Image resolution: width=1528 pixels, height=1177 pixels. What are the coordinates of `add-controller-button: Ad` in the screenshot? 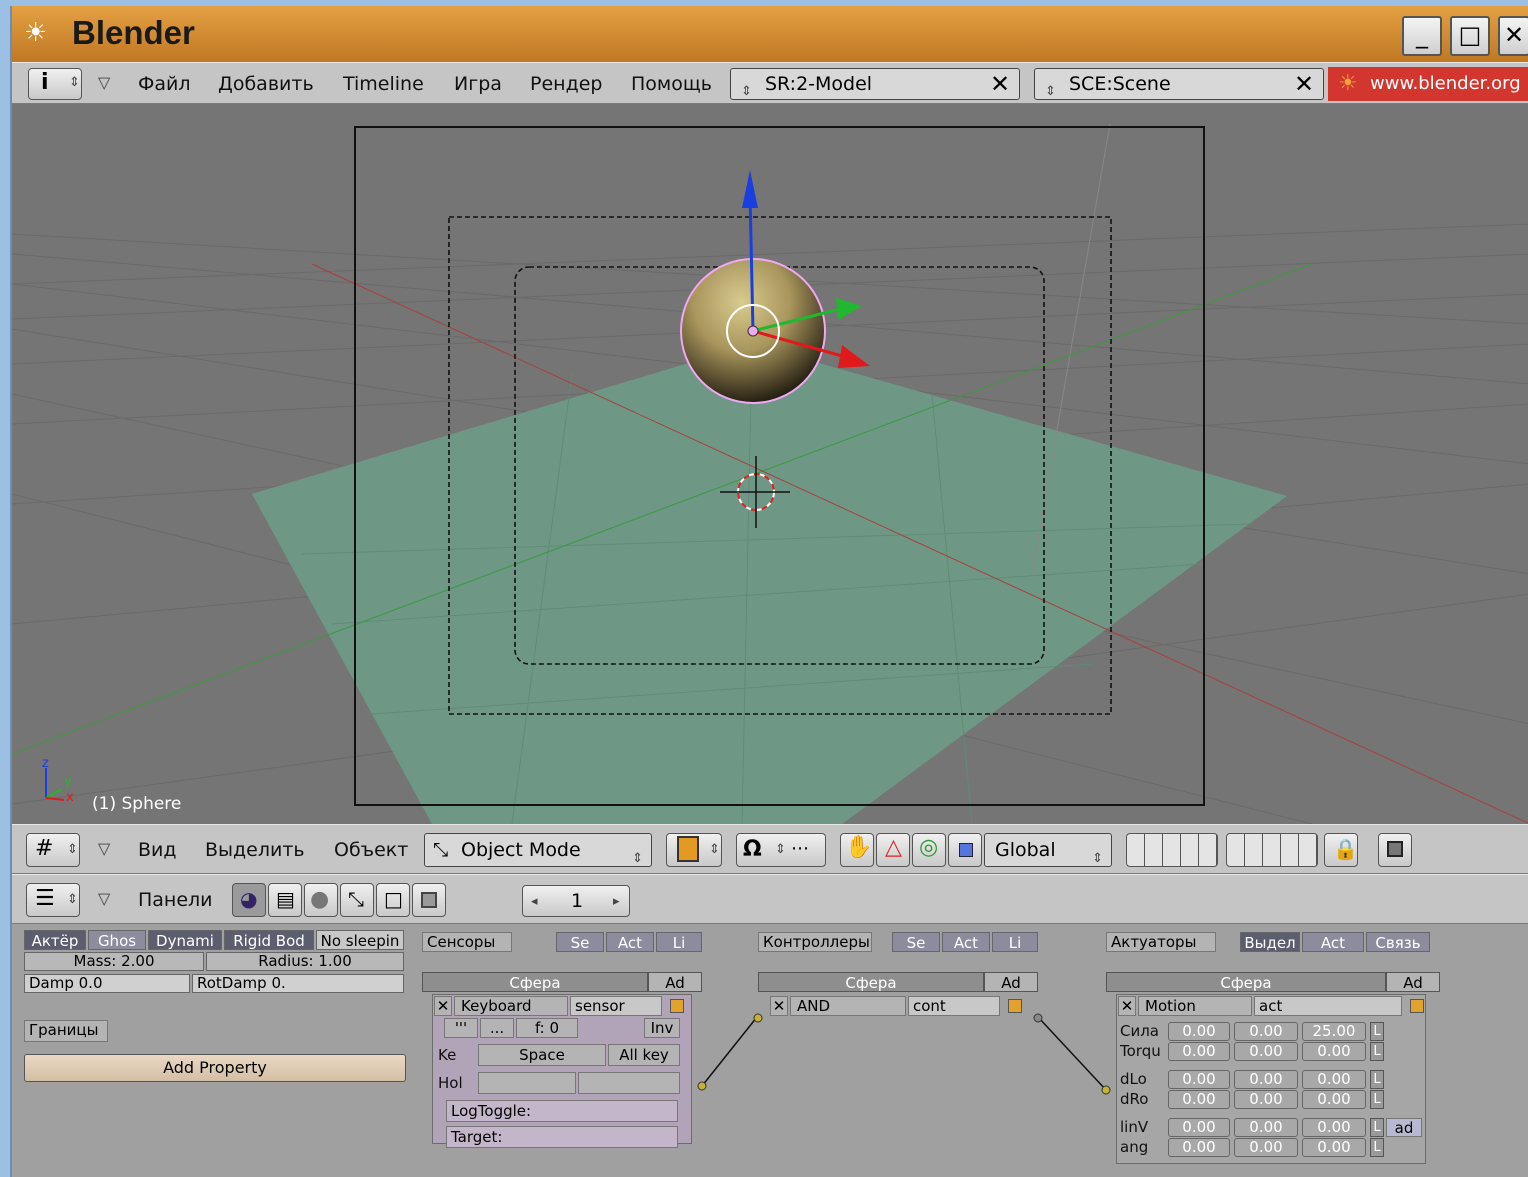 It's located at (1011, 982).